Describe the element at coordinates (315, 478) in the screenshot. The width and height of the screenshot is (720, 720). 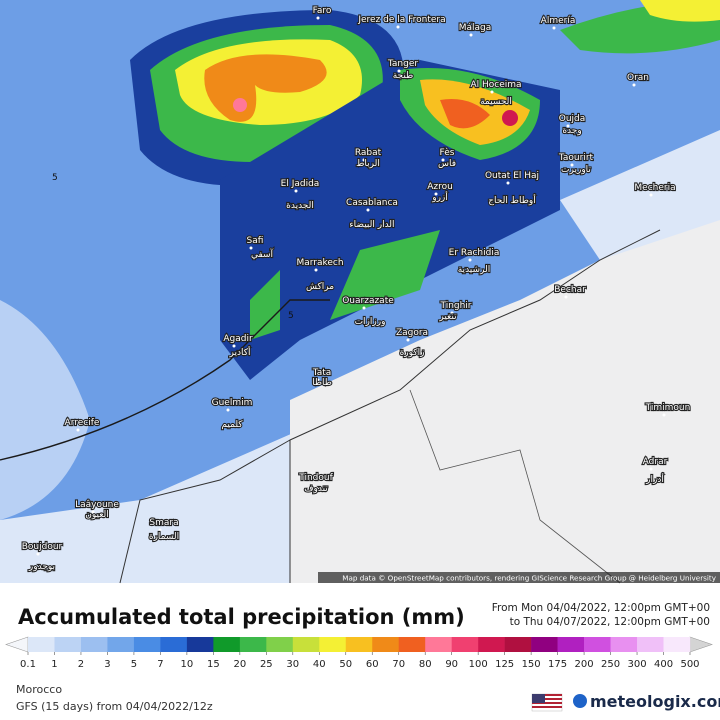
I see `city-name: Tindouf` at that location.